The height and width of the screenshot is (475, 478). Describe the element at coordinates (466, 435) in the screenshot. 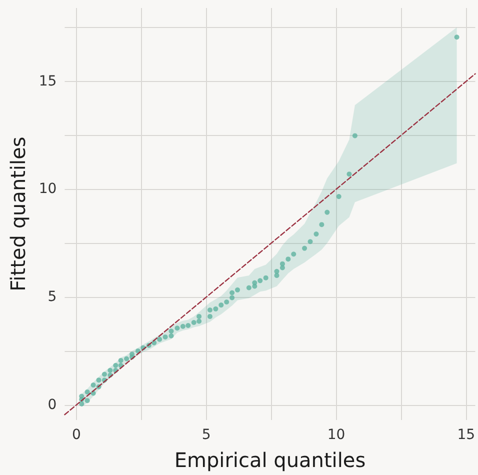

I see `x-tick-label: 15` at that location.